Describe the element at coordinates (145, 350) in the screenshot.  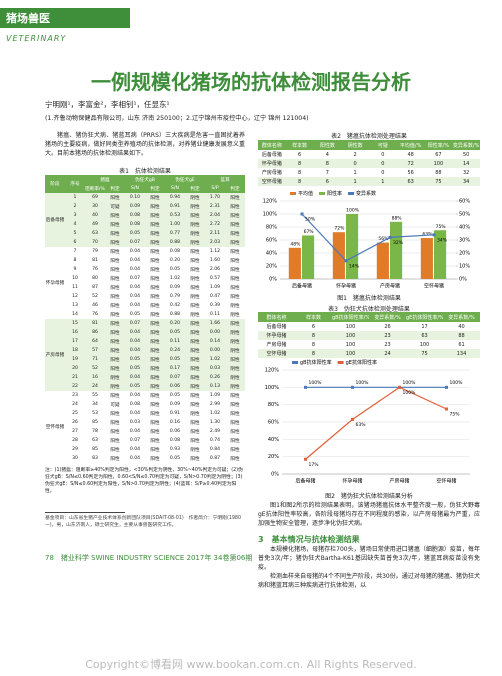
I see `table-row: 18 57 阳性 0.04 阳性 0.24 阳性 0.00 阴性` at that location.